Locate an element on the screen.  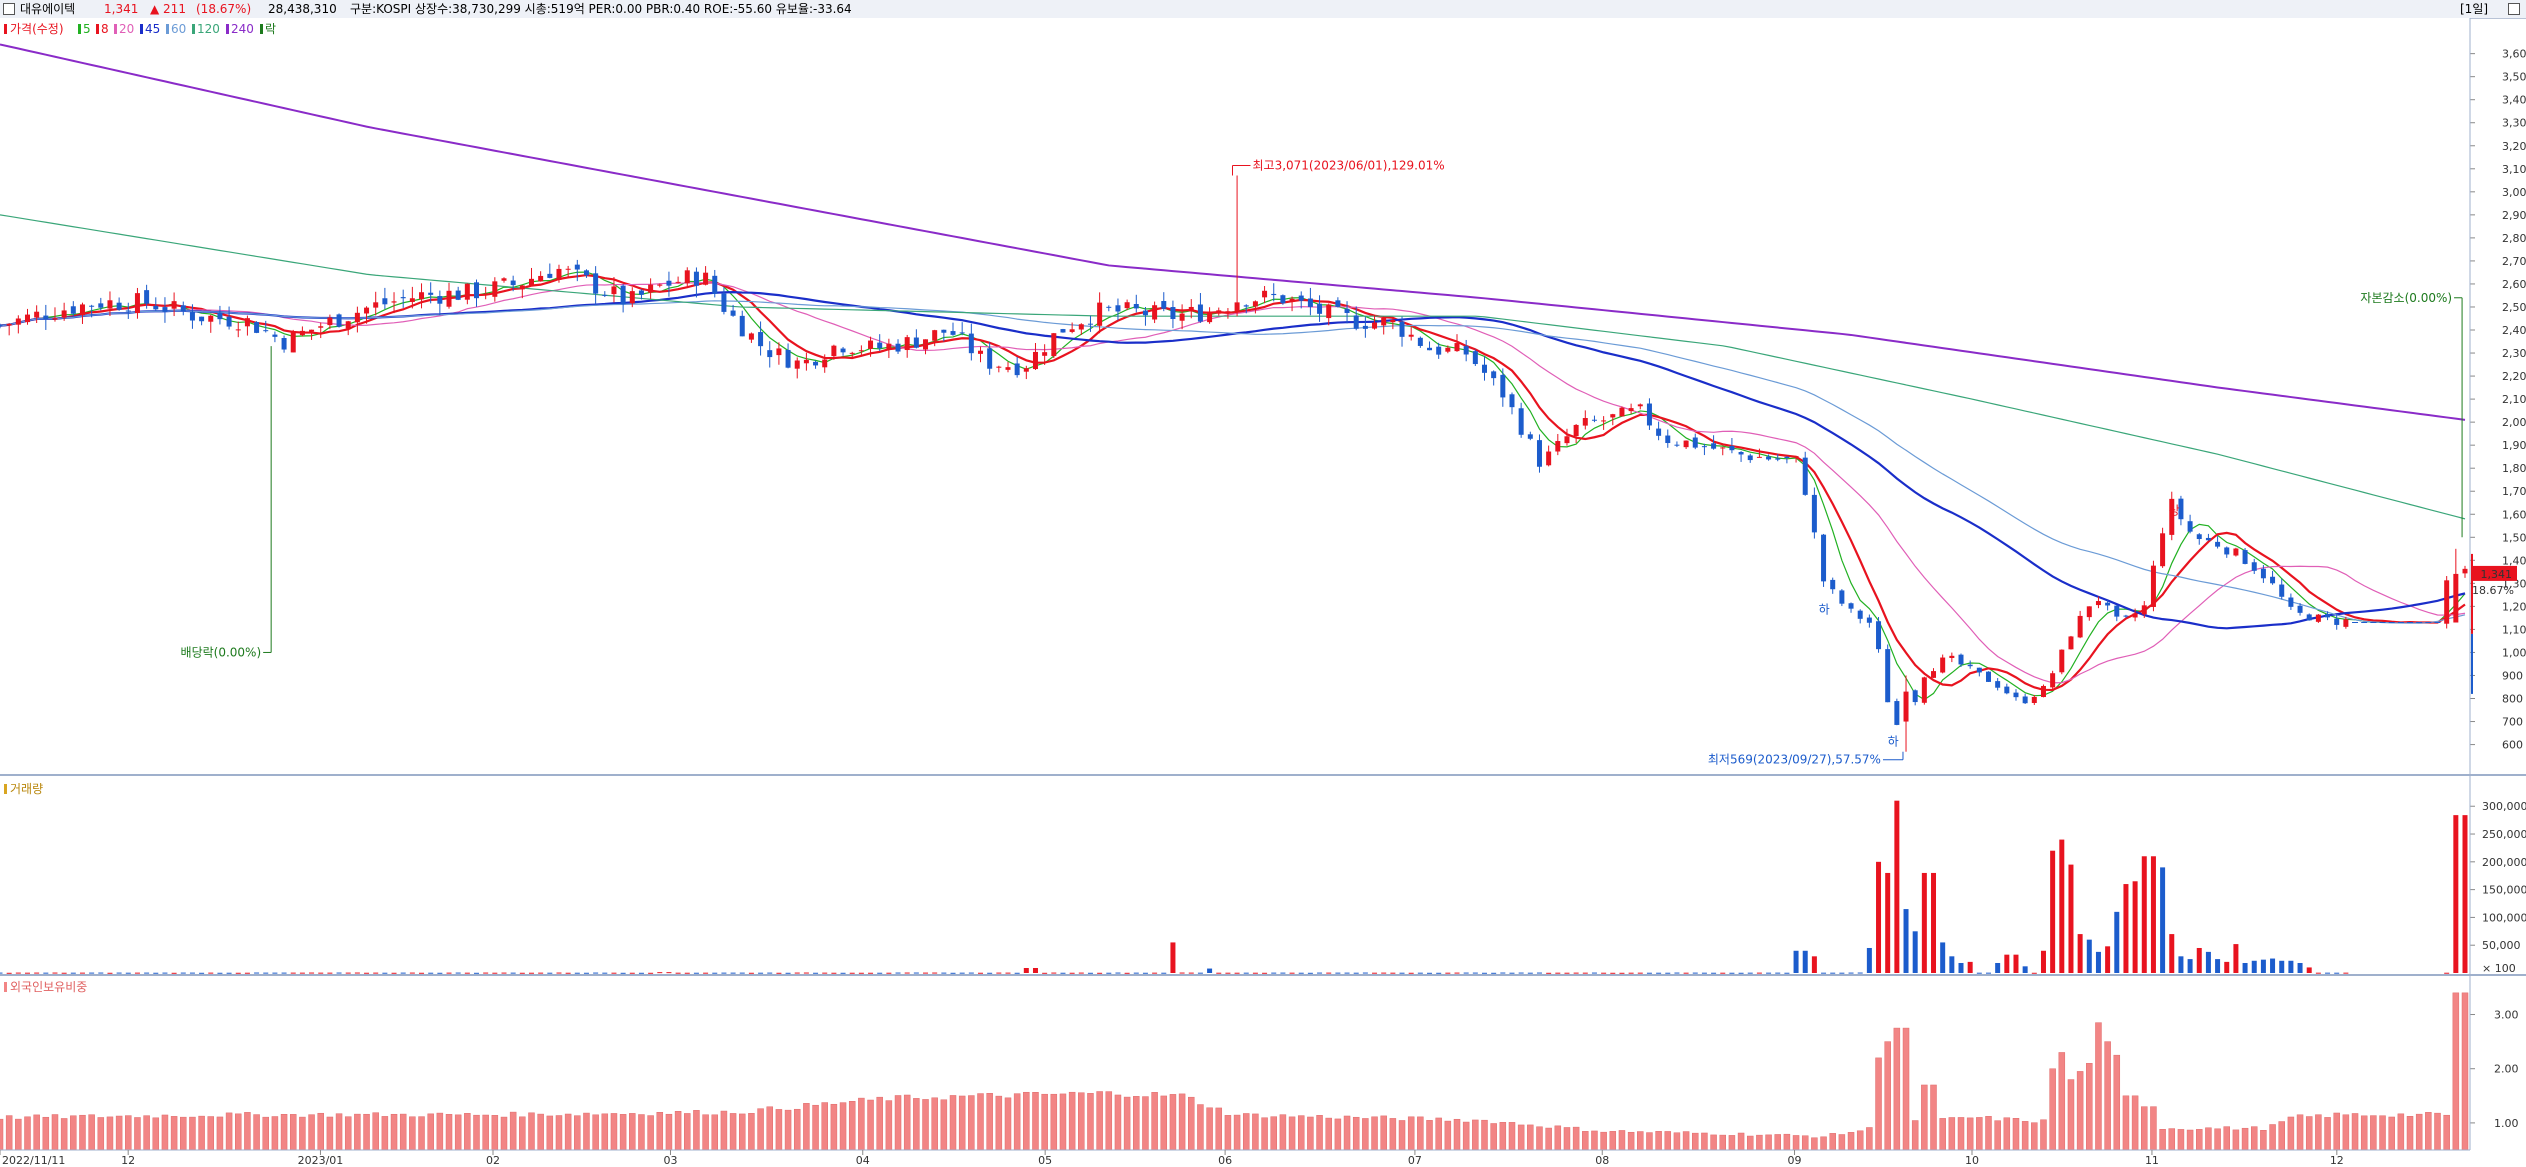
date-tick-label: 08 is located at coordinates (1602, 1160).